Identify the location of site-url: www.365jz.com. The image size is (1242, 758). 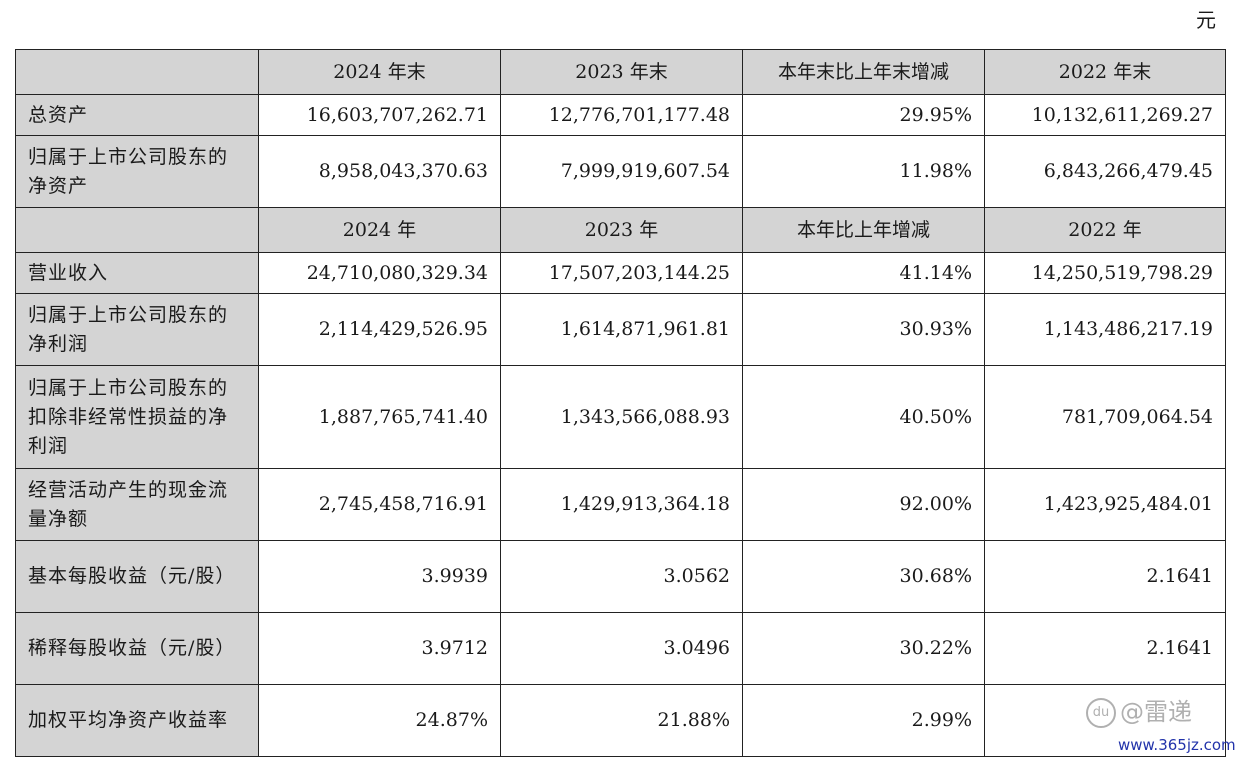
(1177, 745).